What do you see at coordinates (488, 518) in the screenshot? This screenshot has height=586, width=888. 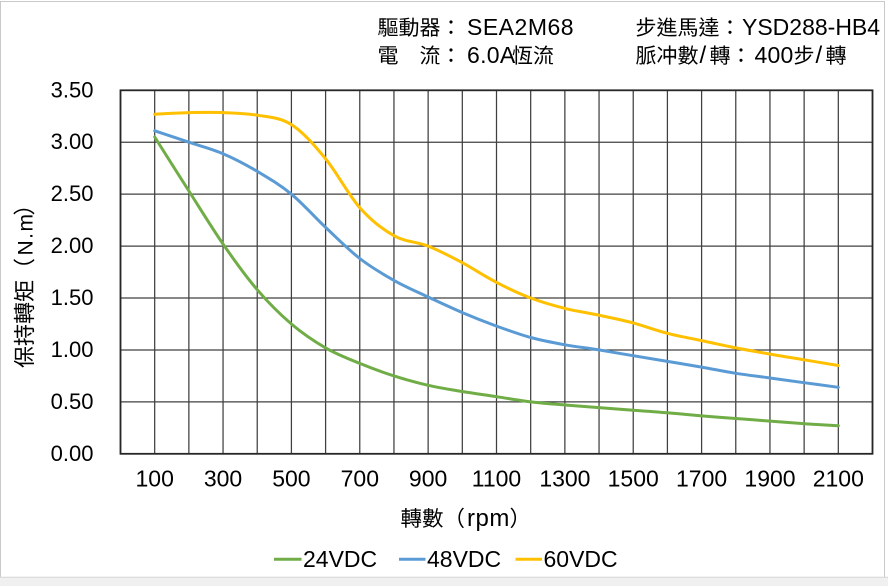 I see `svg-text: rpm` at bounding box center [488, 518].